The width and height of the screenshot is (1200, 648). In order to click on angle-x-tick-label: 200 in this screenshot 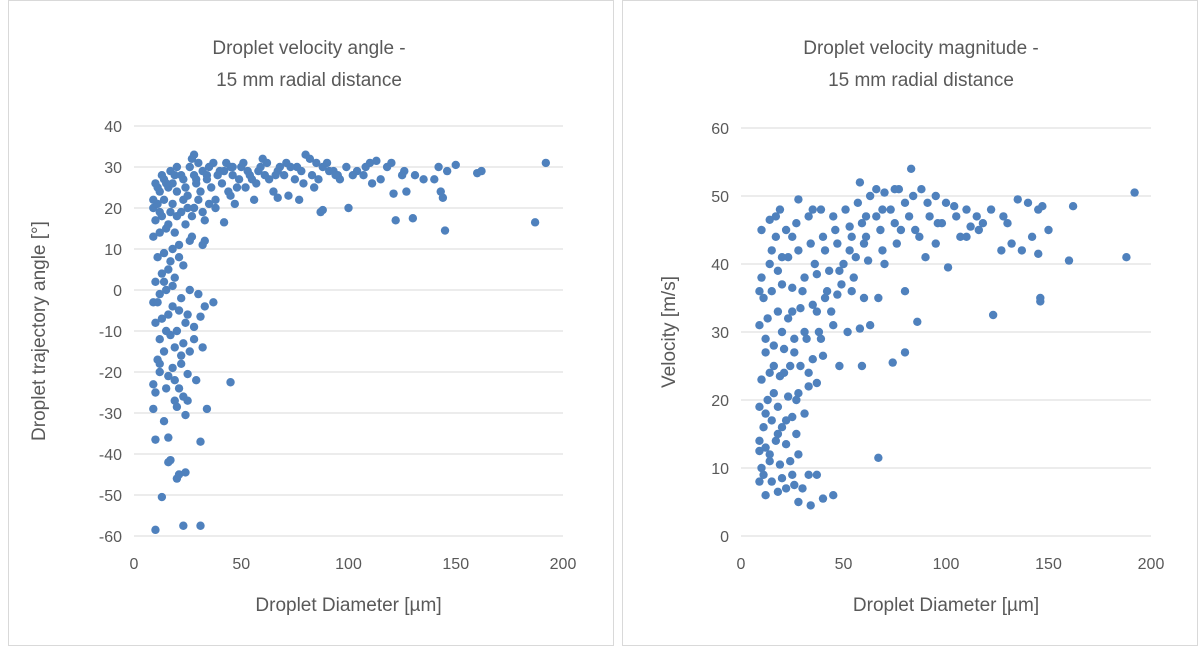, I will do `click(563, 564)`.